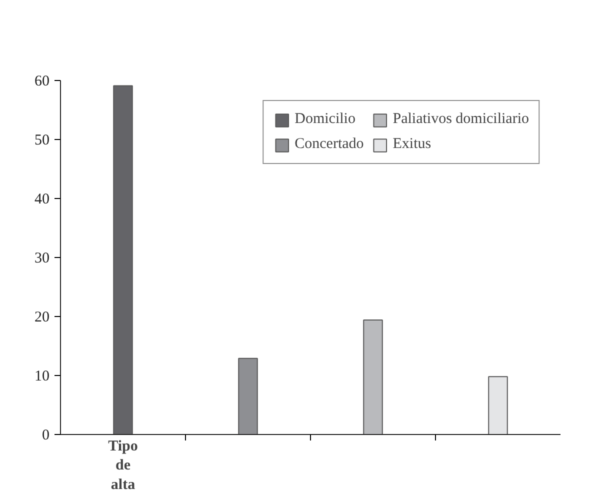 The image size is (604, 499). Describe the element at coordinates (325, 119) in the screenshot. I see `legend-label: Domicilio` at that location.